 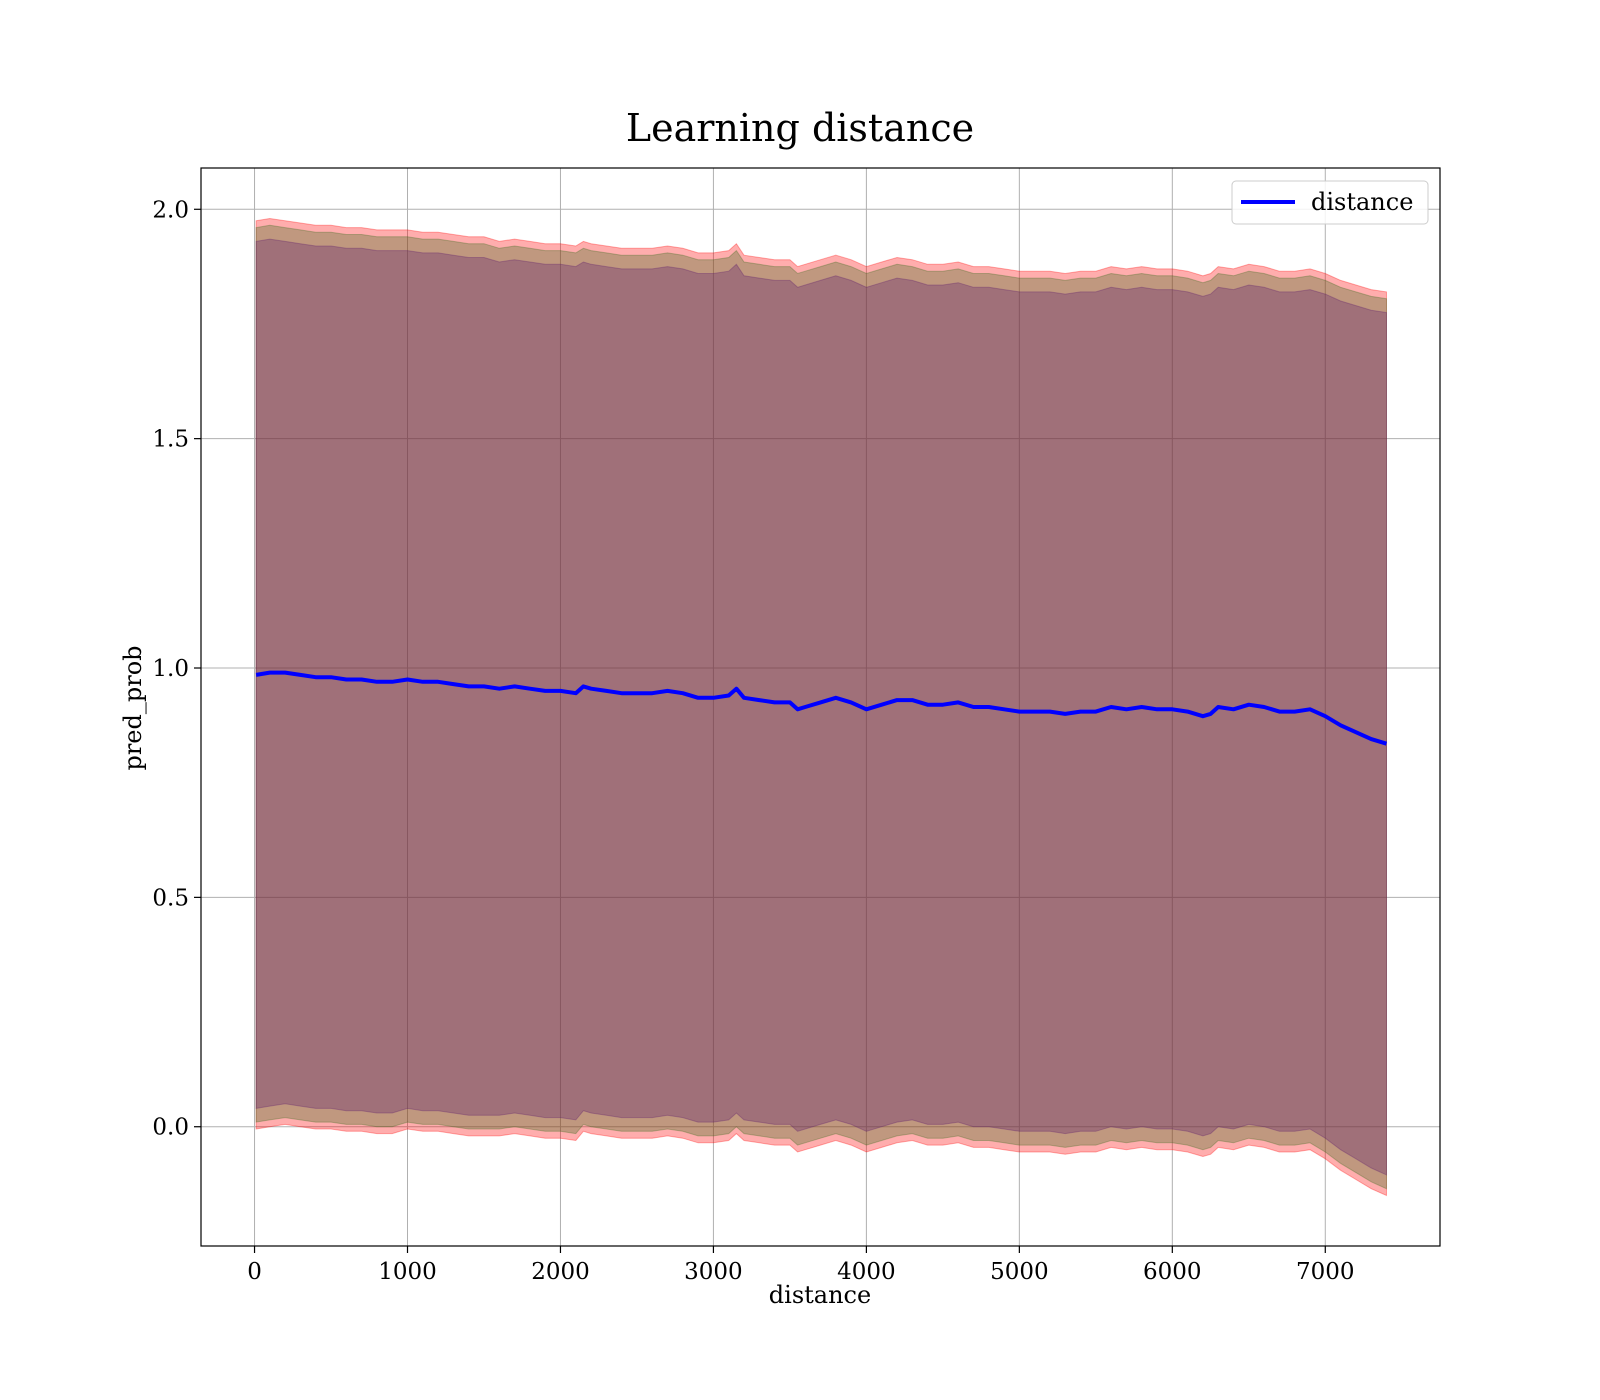 What do you see at coordinates (254, 1272) in the screenshot?
I see `x-tick-label: 0` at bounding box center [254, 1272].